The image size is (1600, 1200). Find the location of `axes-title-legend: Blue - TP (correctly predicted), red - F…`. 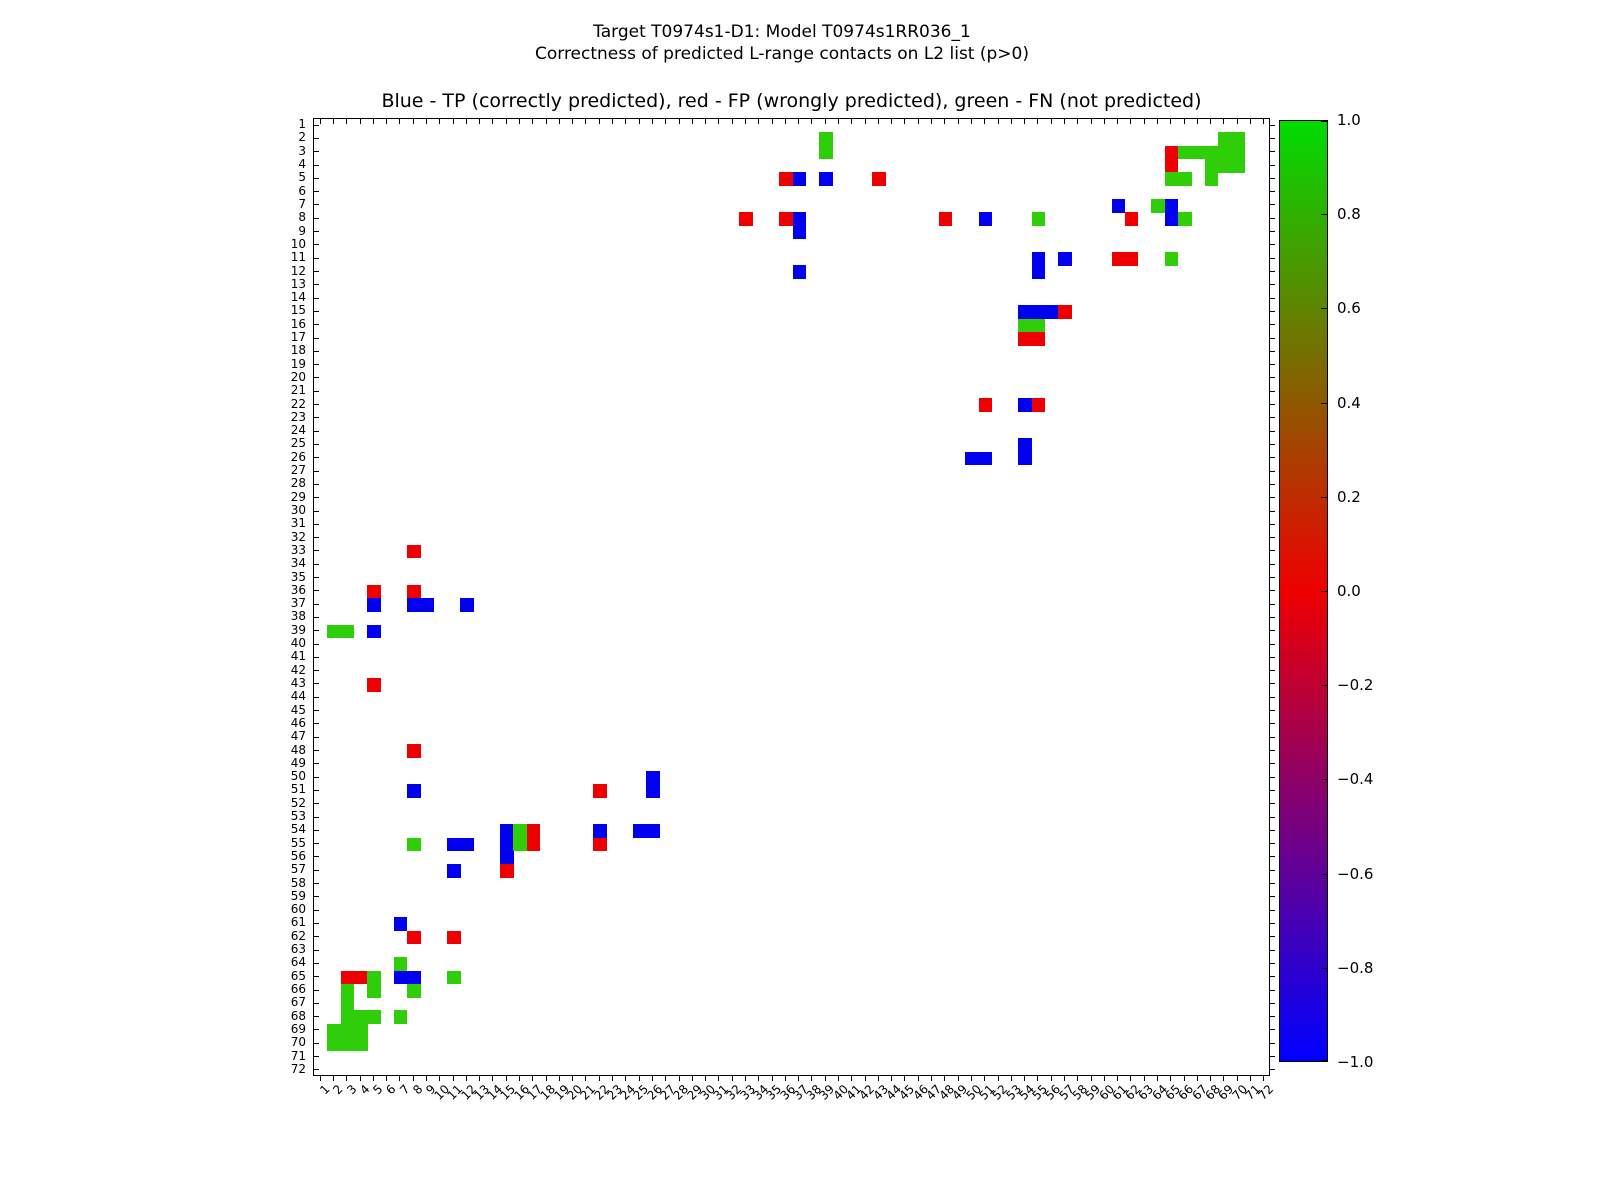

axes-title-legend: Blue - TP (correctly predicted), red - F… is located at coordinates (791, 101).